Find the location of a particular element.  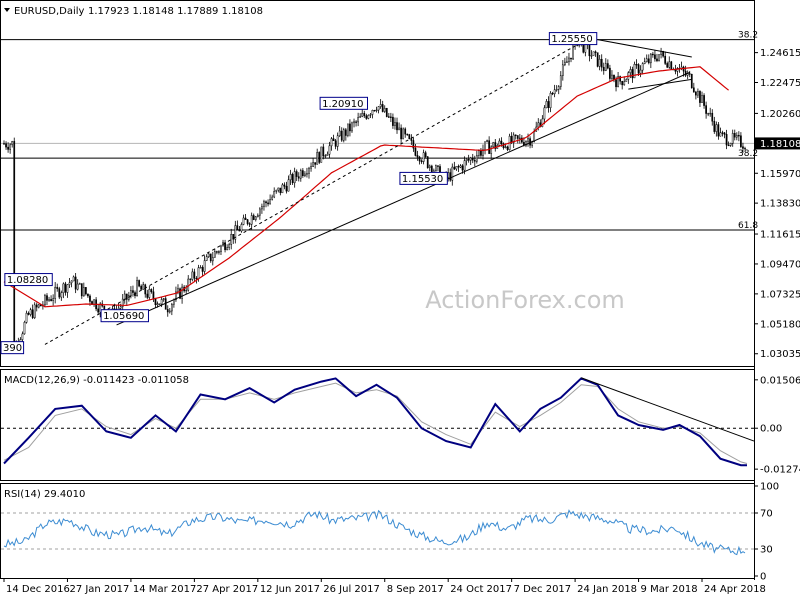

x-axis-label: 24 Oct 2017 is located at coordinates (481, 589).